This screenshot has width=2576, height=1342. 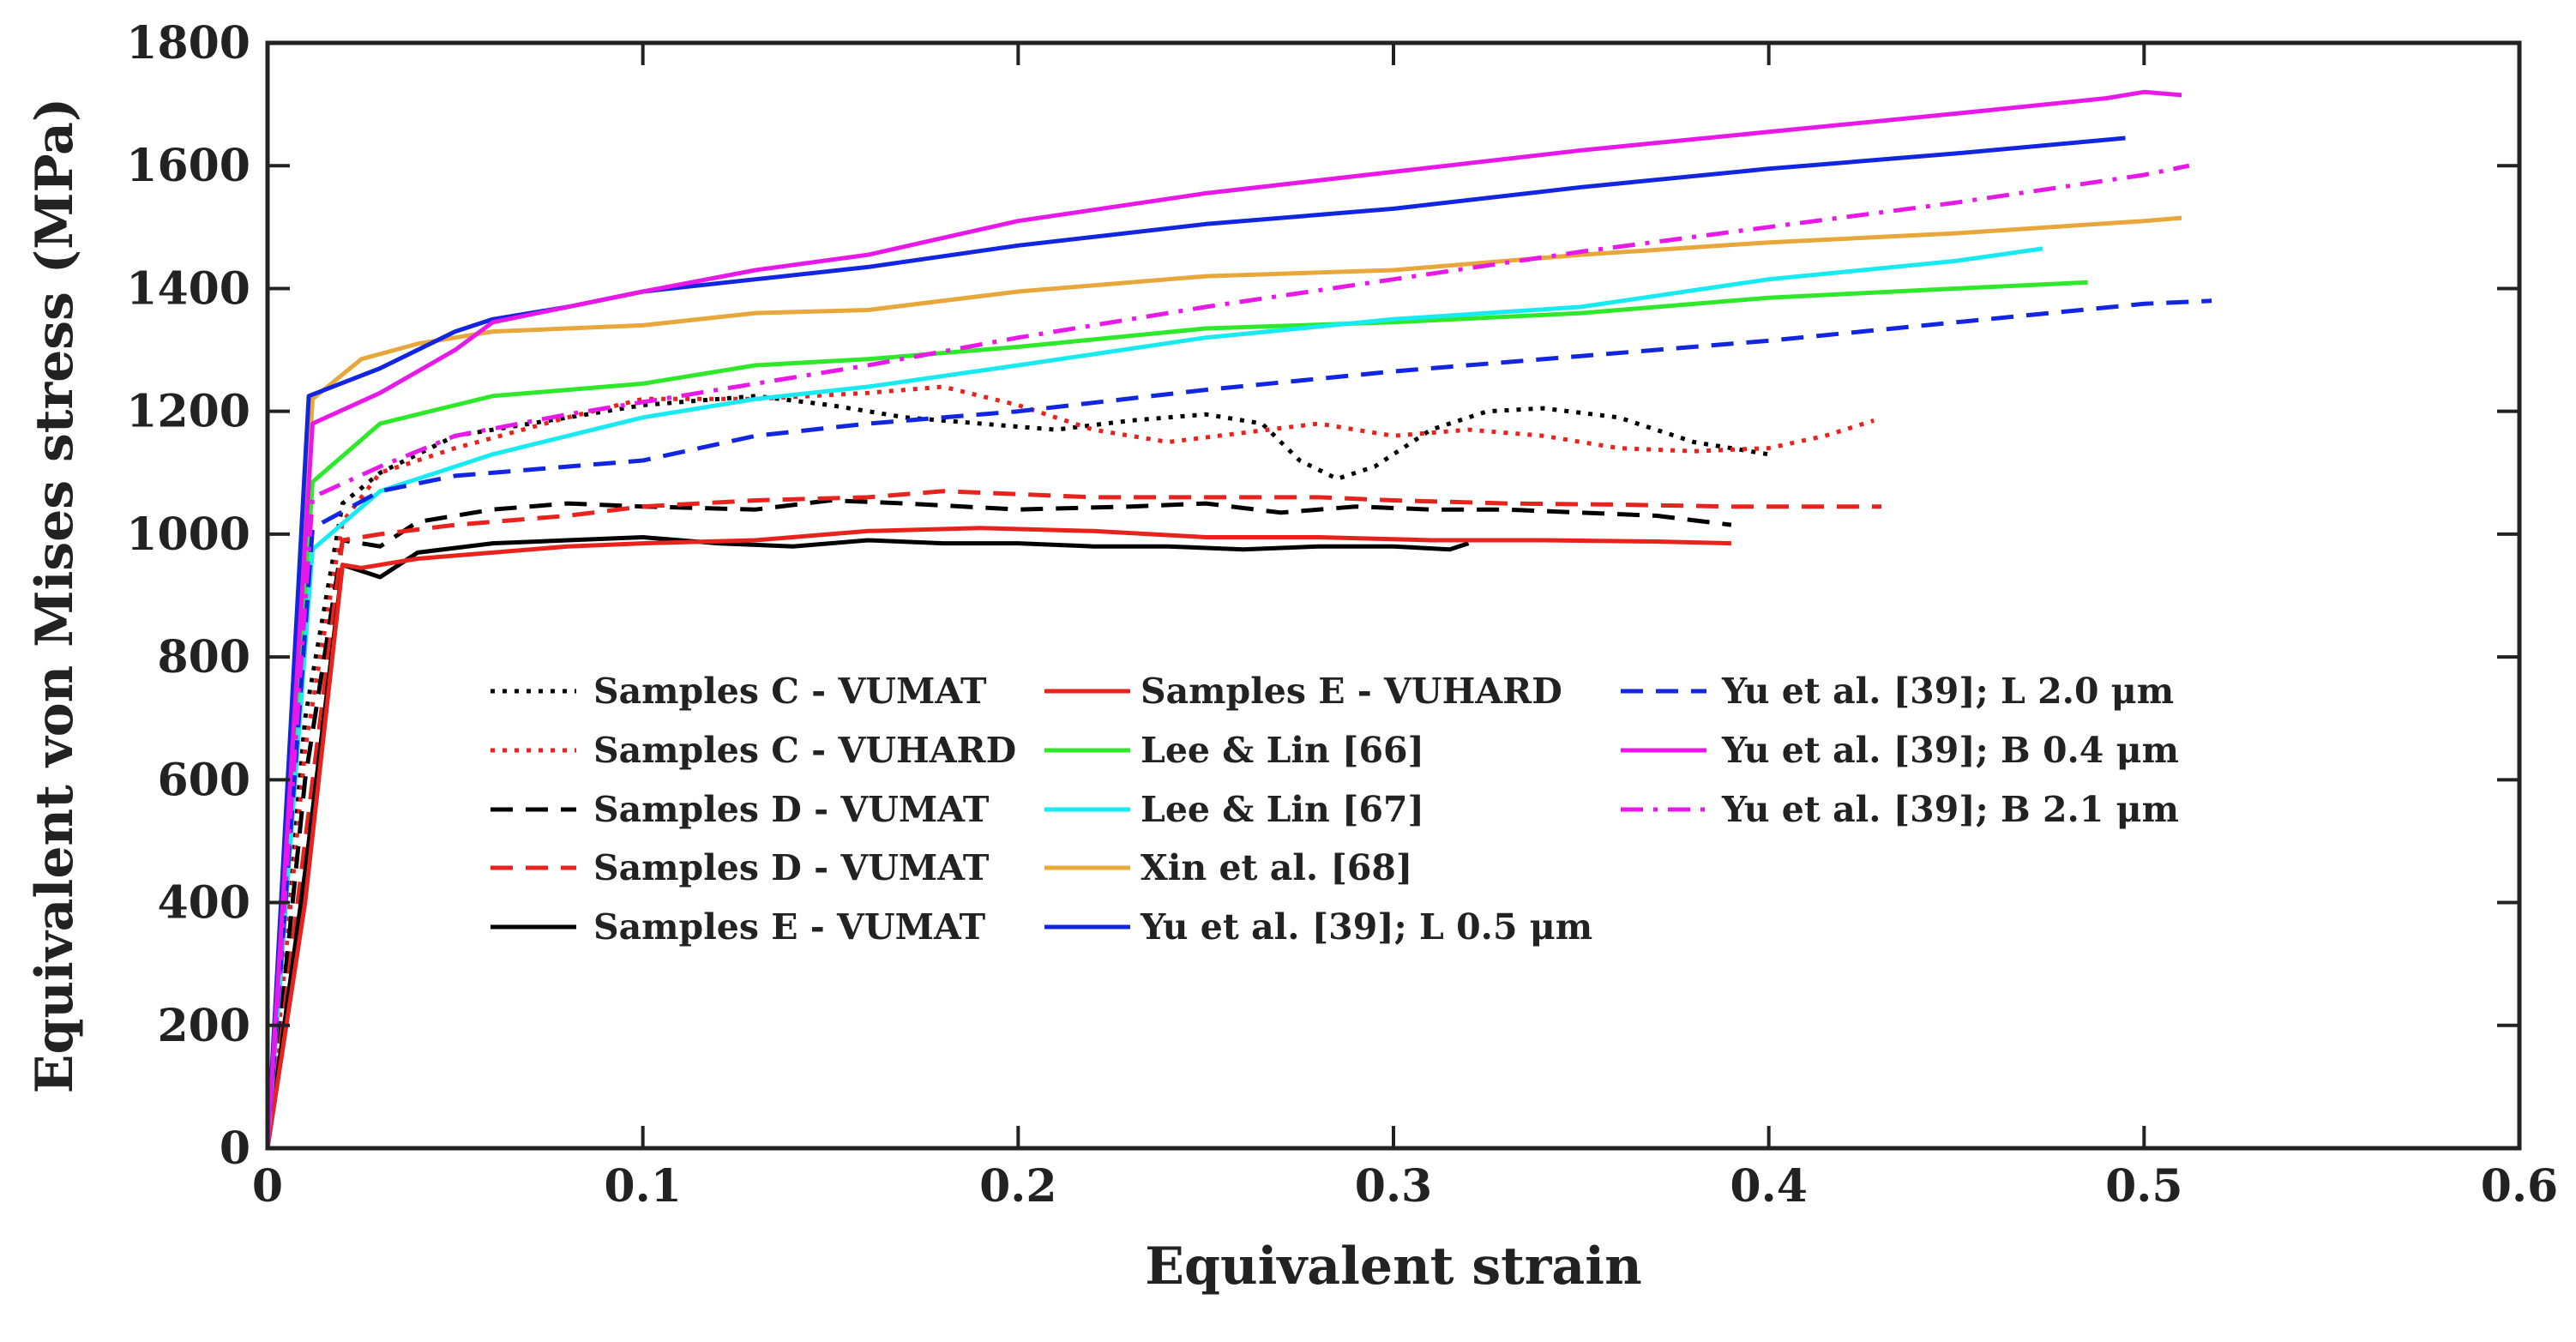 What do you see at coordinates (1393, 1267) in the screenshot?
I see `x-axis-title: Equivalent strain` at bounding box center [1393, 1267].